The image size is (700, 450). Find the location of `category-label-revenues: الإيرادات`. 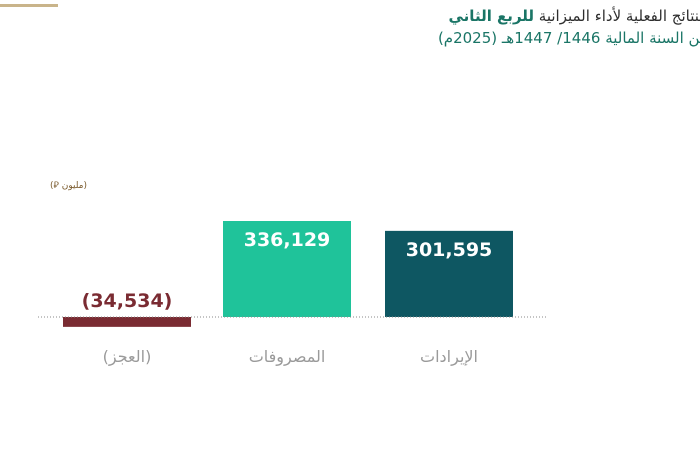

category-label-revenues: الإيرادات is located at coordinates (449, 357).